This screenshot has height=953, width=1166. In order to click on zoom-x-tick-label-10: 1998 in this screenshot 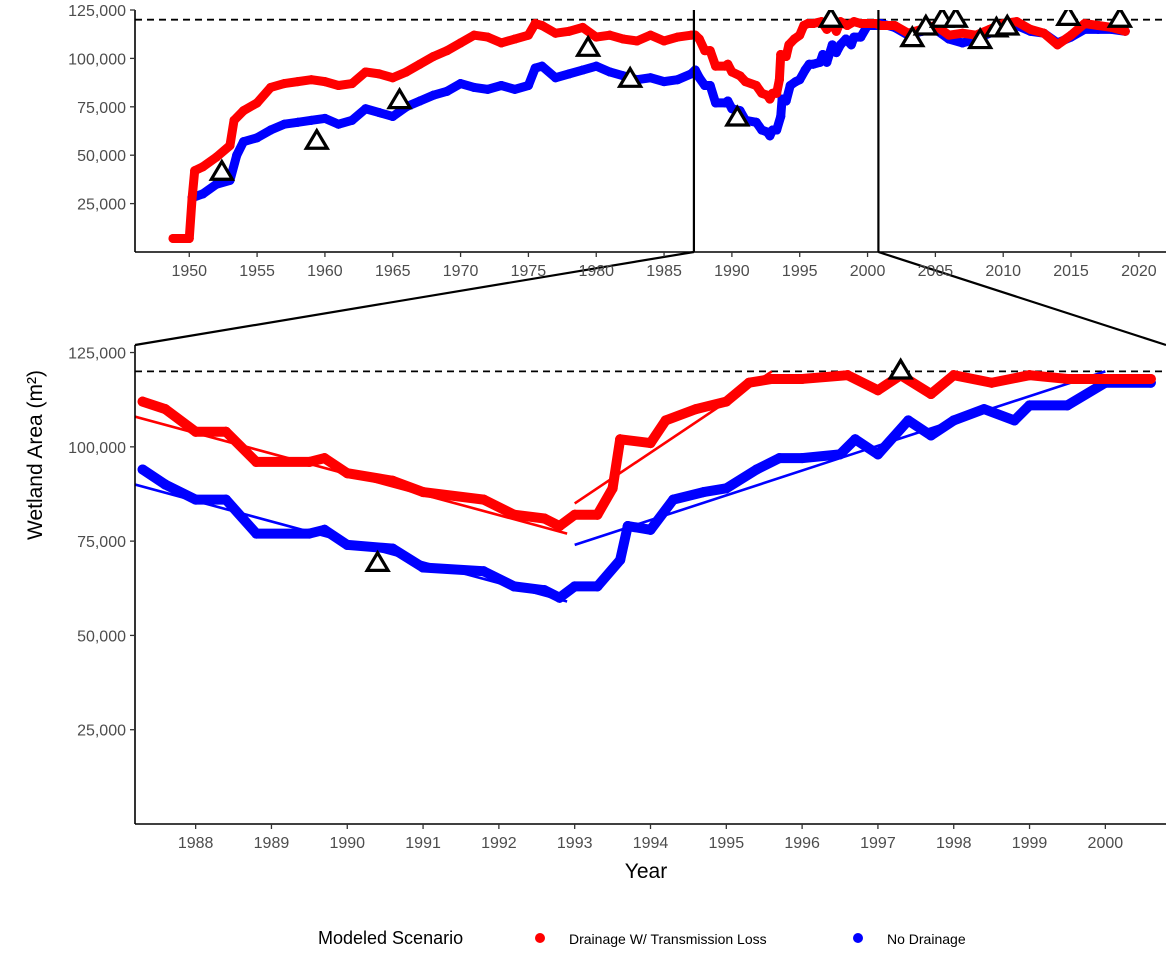, I will do `click(954, 843)`.